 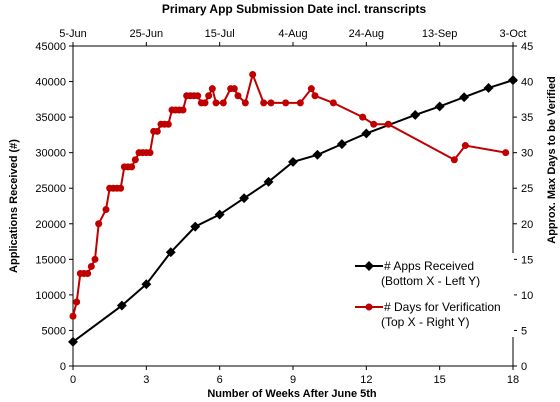 What do you see at coordinates (220, 380) in the screenshot?
I see `x-tick-label: 6` at bounding box center [220, 380].